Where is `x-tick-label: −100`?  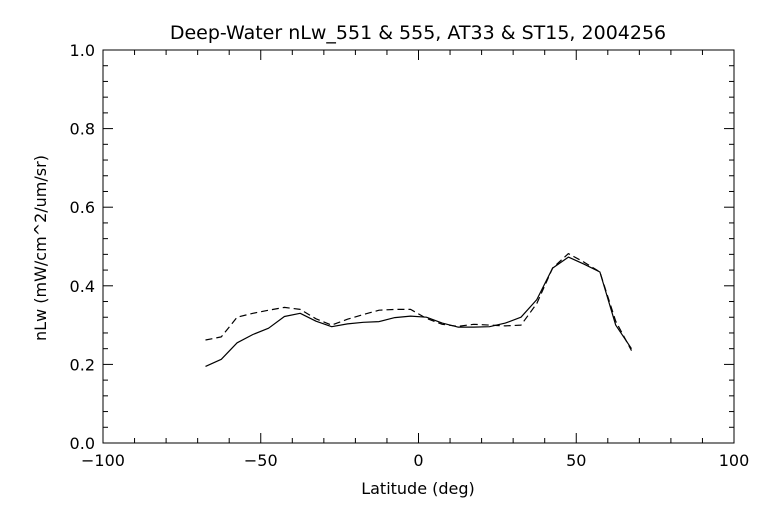
x-tick-label: −100 is located at coordinates (103, 460).